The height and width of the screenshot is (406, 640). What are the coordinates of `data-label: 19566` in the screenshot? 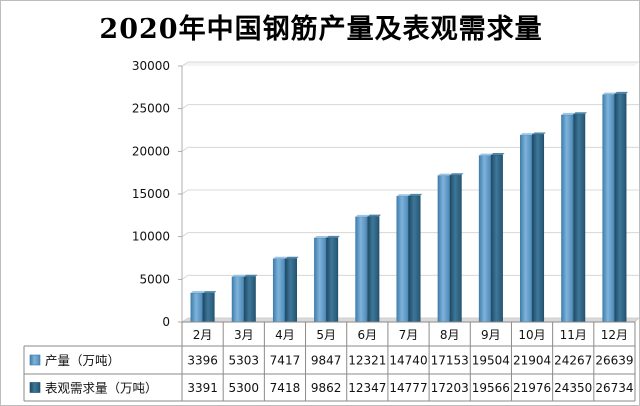 It's located at (491, 388).